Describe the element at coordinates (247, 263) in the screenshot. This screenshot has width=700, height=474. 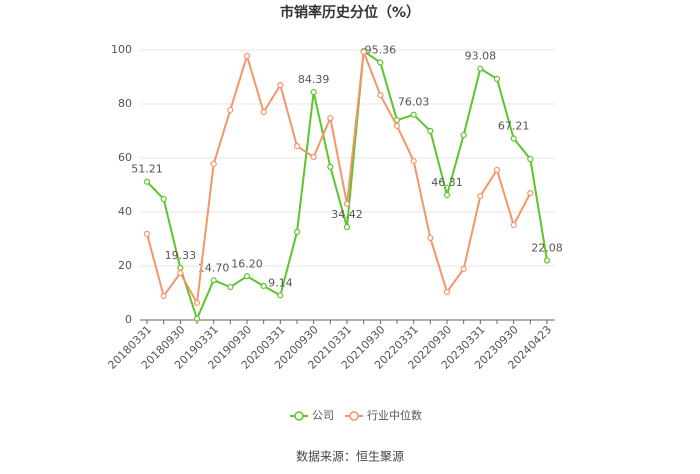
I see `data-label: 16.20` at that location.